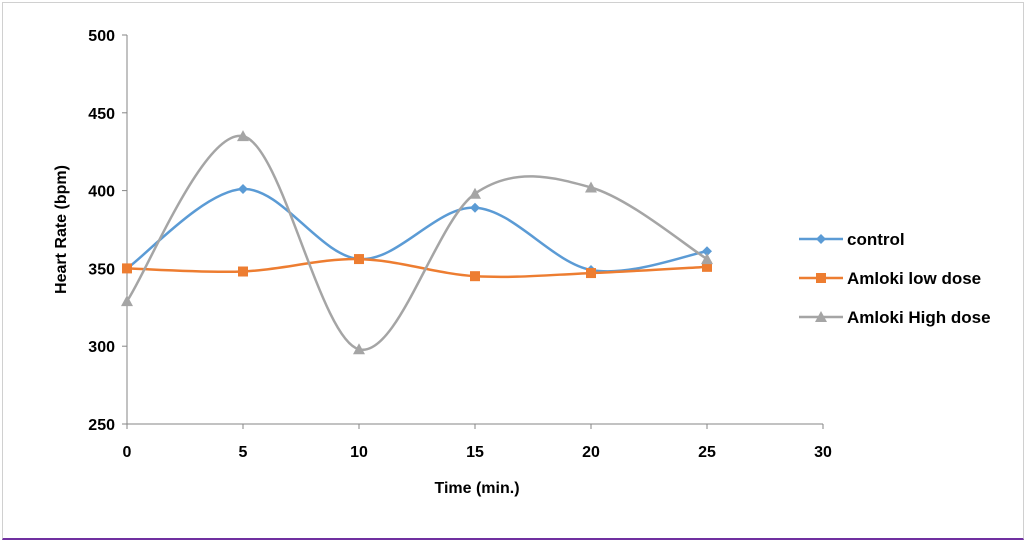  What do you see at coordinates (707, 452) in the screenshot?
I see `x-tick-label: 25` at bounding box center [707, 452].